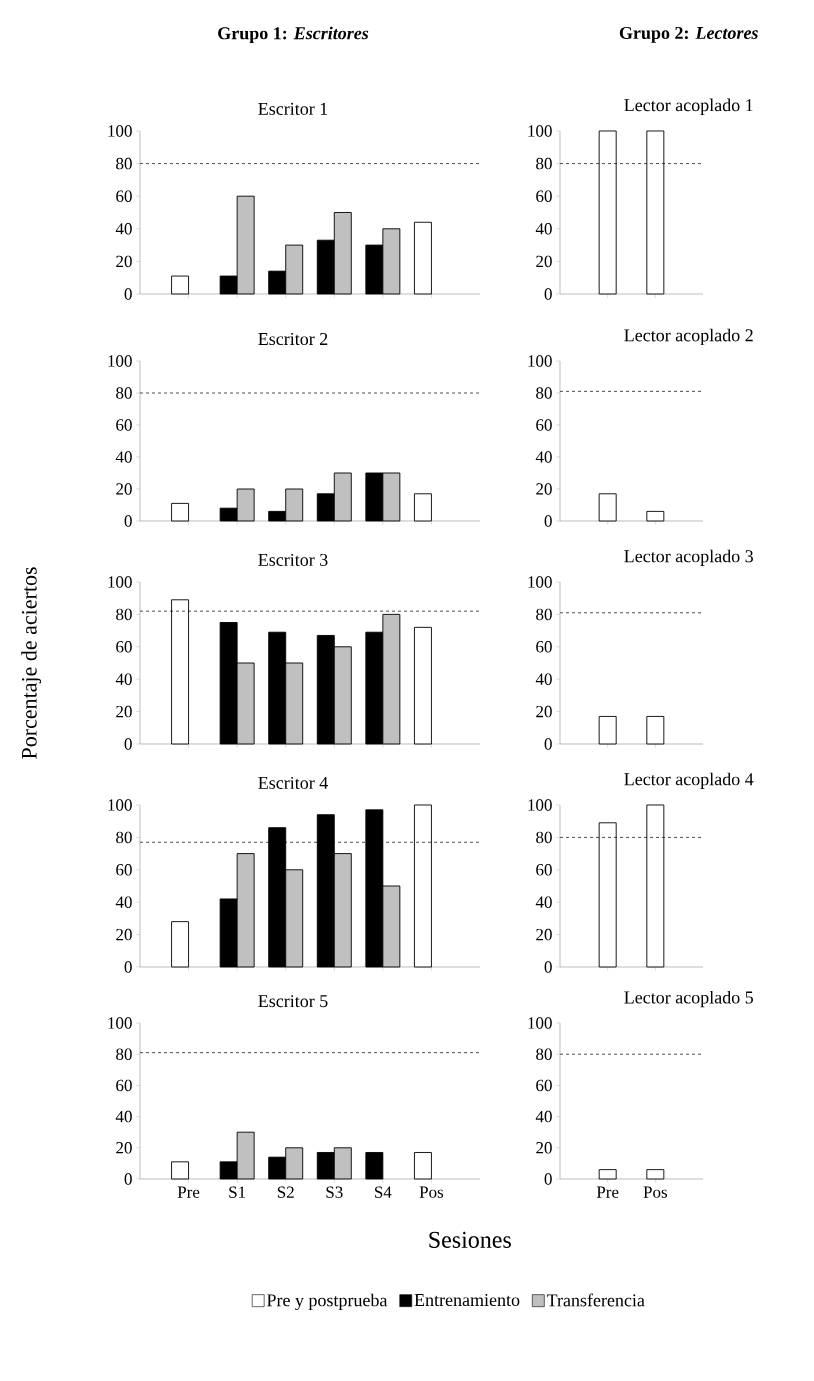 The width and height of the screenshot is (814, 1381). What do you see at coordinates (31, 663) in the screenshot?
I see `y-axis-title: Porcentaje de aciertos` at bounding box center [31, 663].